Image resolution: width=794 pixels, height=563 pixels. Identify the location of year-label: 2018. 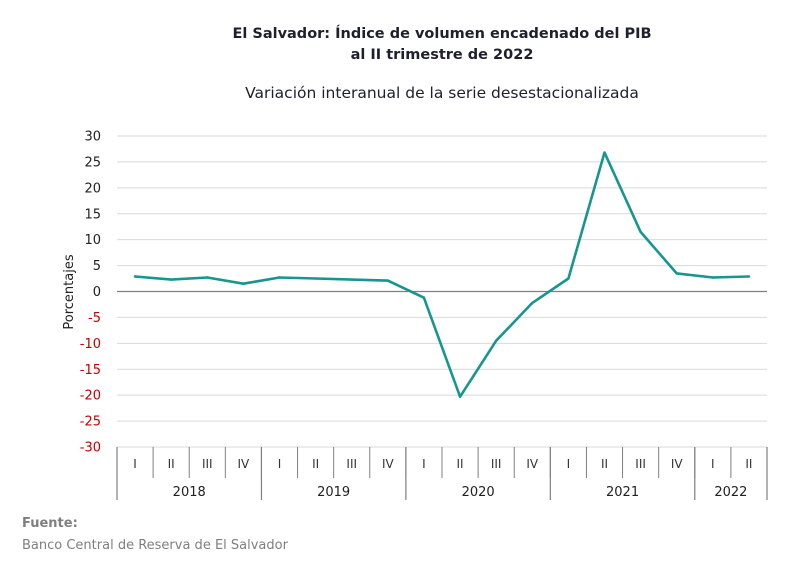
(189, 492).